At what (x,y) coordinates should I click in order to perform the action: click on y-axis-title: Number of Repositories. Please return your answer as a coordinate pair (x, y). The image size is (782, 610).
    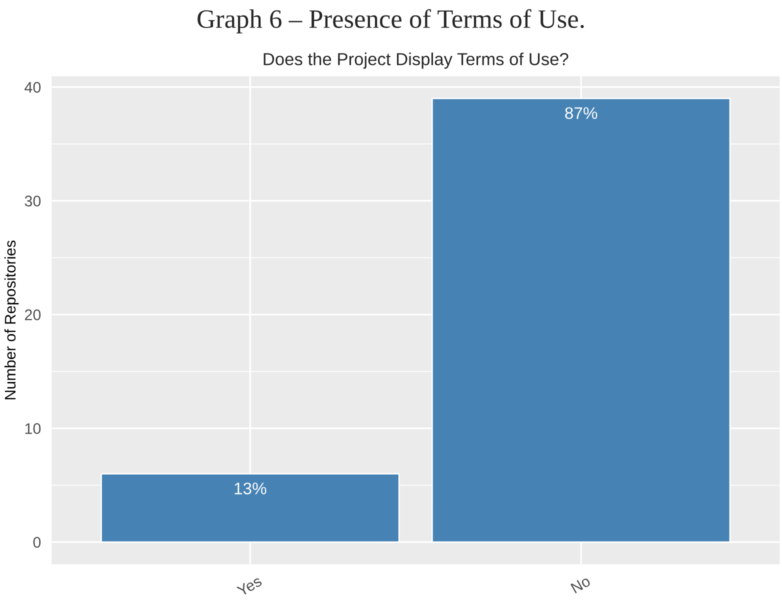
    Looking at the image, I should click on (11, 320).